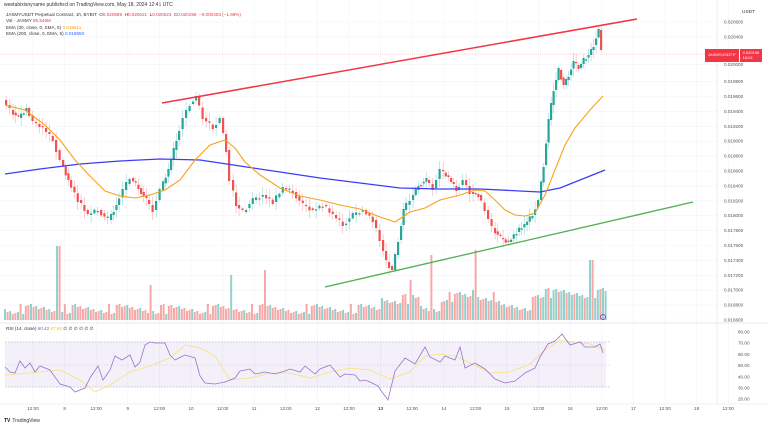 This screenshot has width=768, height=427. I want to click on rsi-line, so click(304, 367).